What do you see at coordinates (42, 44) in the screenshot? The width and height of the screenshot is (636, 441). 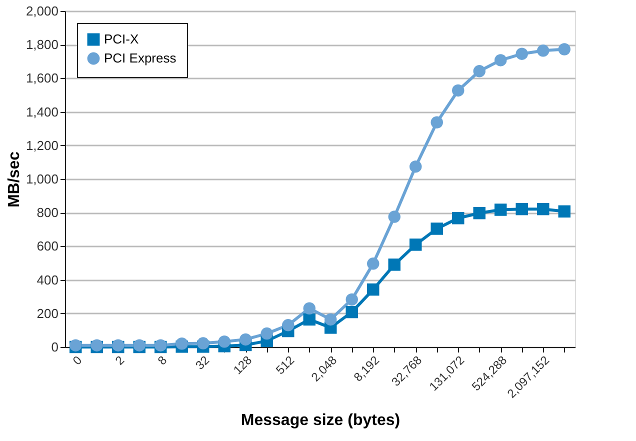 I see `y-tick-label: 1,800` at bounding box center [42, 44].